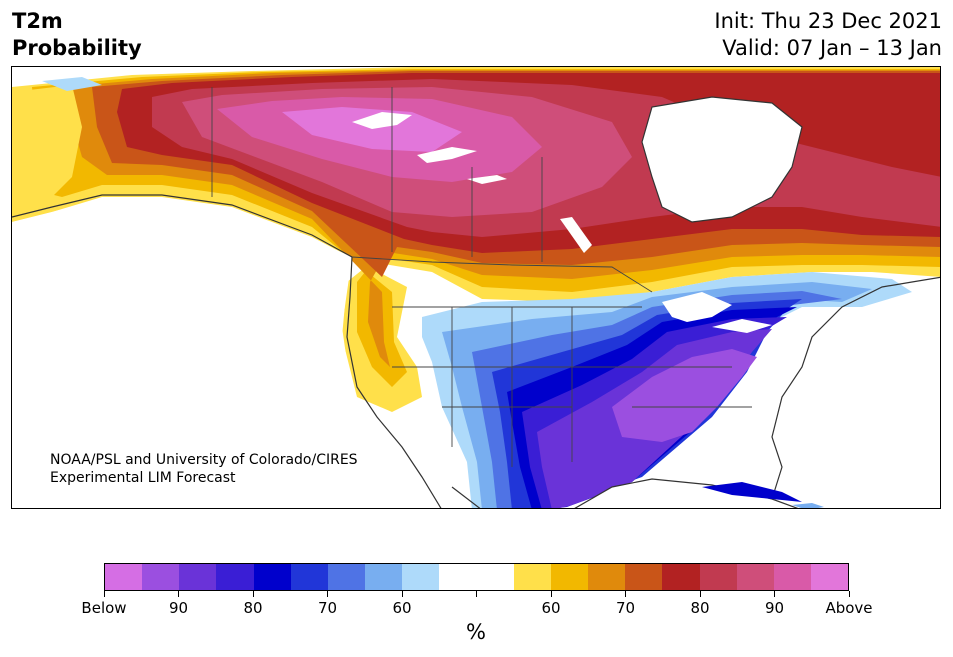 The width and height of the screenshot is (953, 657). Describe the element at coordinates (576, 235) in the screenshot. I see `lake-winnipeg` at that location.